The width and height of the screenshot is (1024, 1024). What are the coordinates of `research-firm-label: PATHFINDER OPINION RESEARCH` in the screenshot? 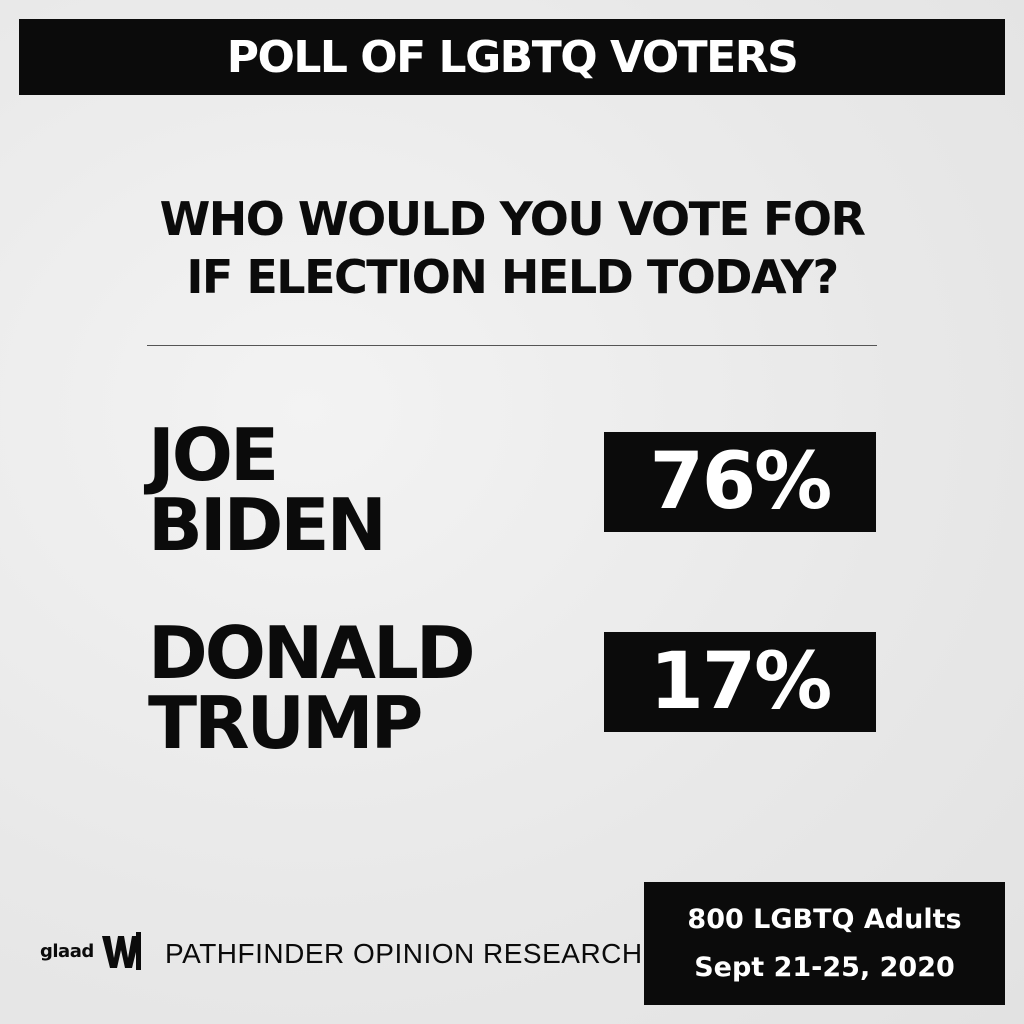 It's located at (404, 953).